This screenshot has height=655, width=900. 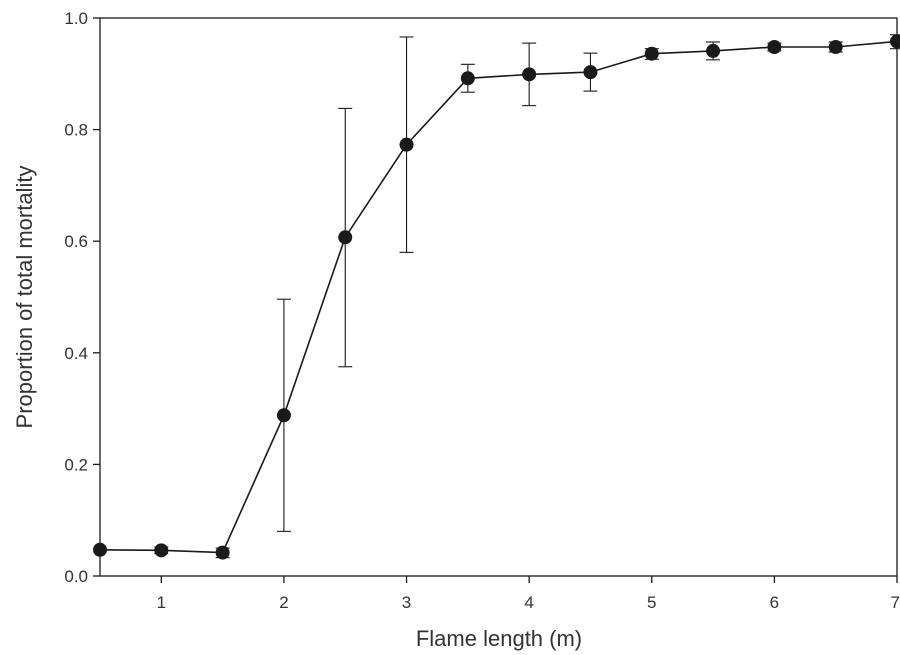 What do you see at coordinates (76, 353) in the screenshot?
I see `y-tick-label: 0.4` at bounding box center [76, 353].